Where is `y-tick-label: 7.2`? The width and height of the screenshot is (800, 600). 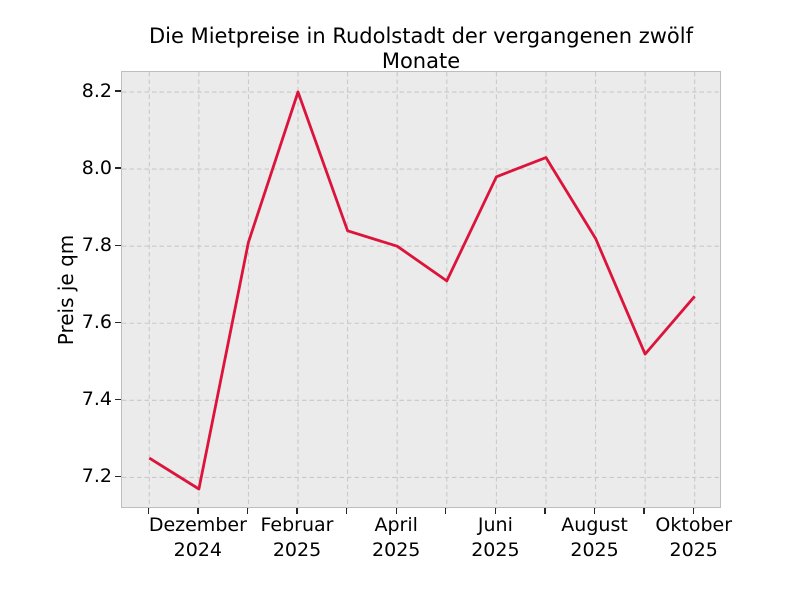
y-tick-label: 7.2 is located at coordinates (96, 476).